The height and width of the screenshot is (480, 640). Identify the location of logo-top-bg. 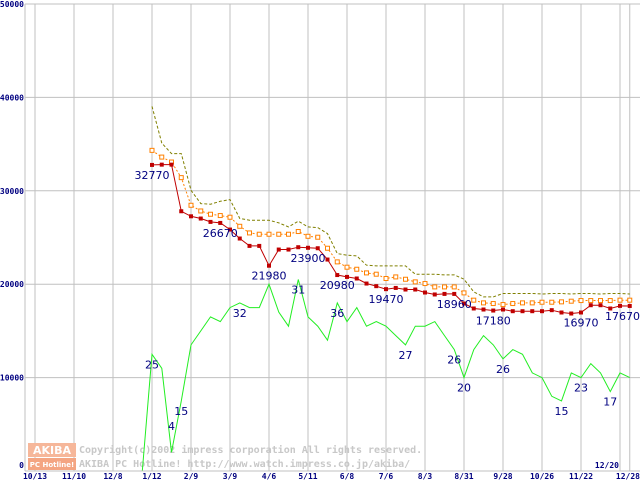
(52, 450).